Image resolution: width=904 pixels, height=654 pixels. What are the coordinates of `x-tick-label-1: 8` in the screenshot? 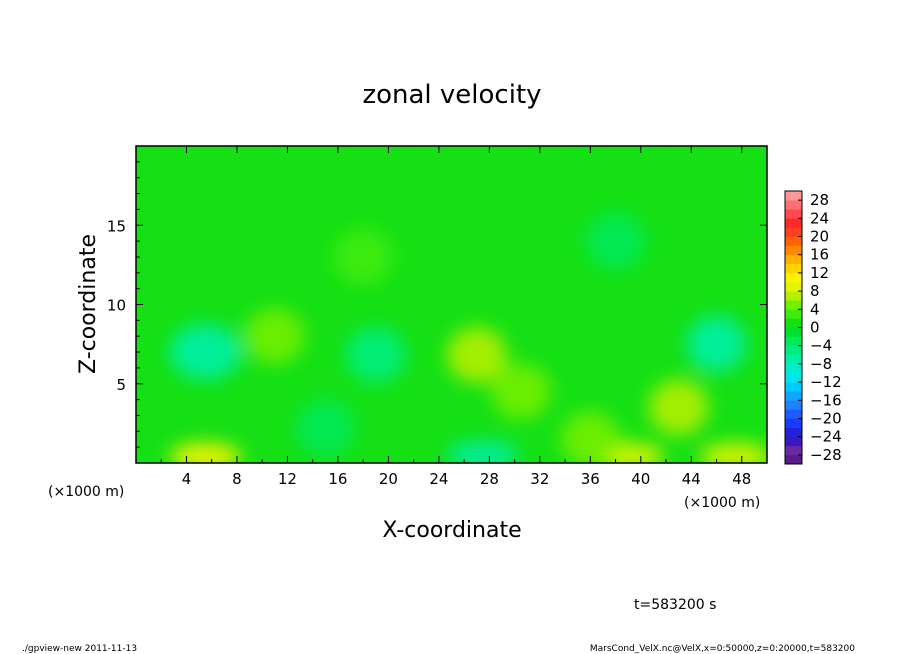 It's located at (237, 479).